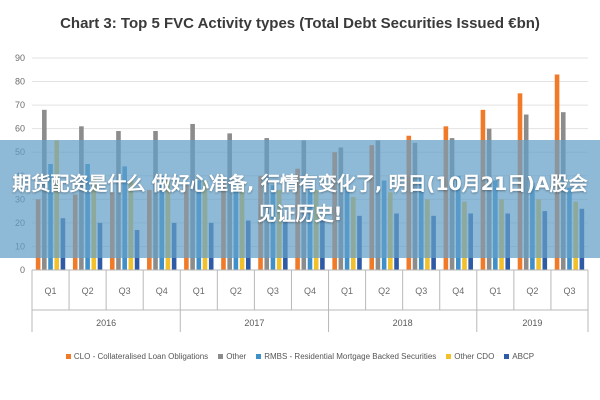 The width and height of the screenshot is (600, 400). What do you see at coordinates (523, 356) in the screenshot?
I see `legend-label: ABCP` at bounding box center [523, 356].